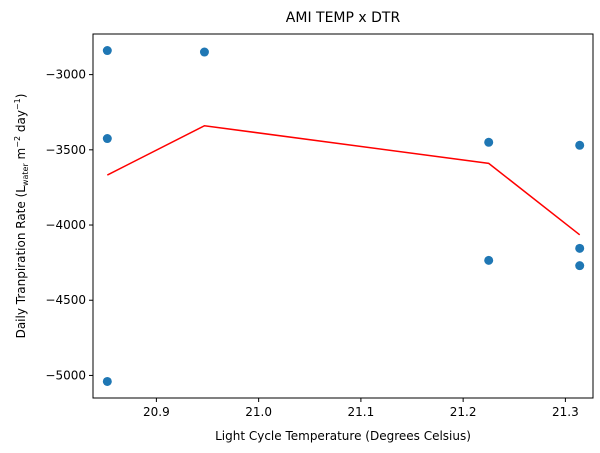 The image size is (600, 453). Describe the element at coordinates (21, 123) in the screenshot. I see `y-axis-label-unit-day: day` at that location.